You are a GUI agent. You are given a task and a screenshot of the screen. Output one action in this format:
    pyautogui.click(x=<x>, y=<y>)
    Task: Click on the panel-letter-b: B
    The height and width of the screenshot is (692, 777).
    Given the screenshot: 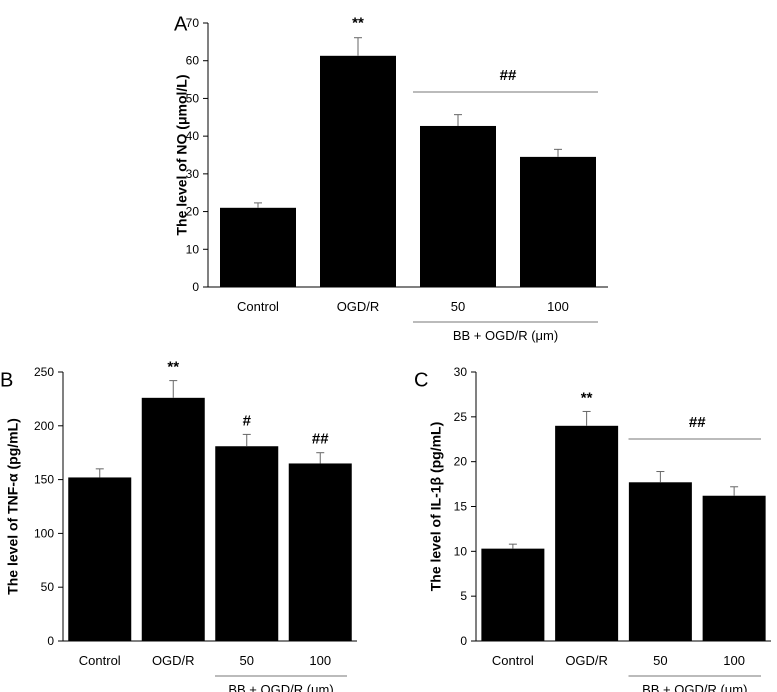 What is the action you would take?
    pyautogui.click(x=6, y=381)
    